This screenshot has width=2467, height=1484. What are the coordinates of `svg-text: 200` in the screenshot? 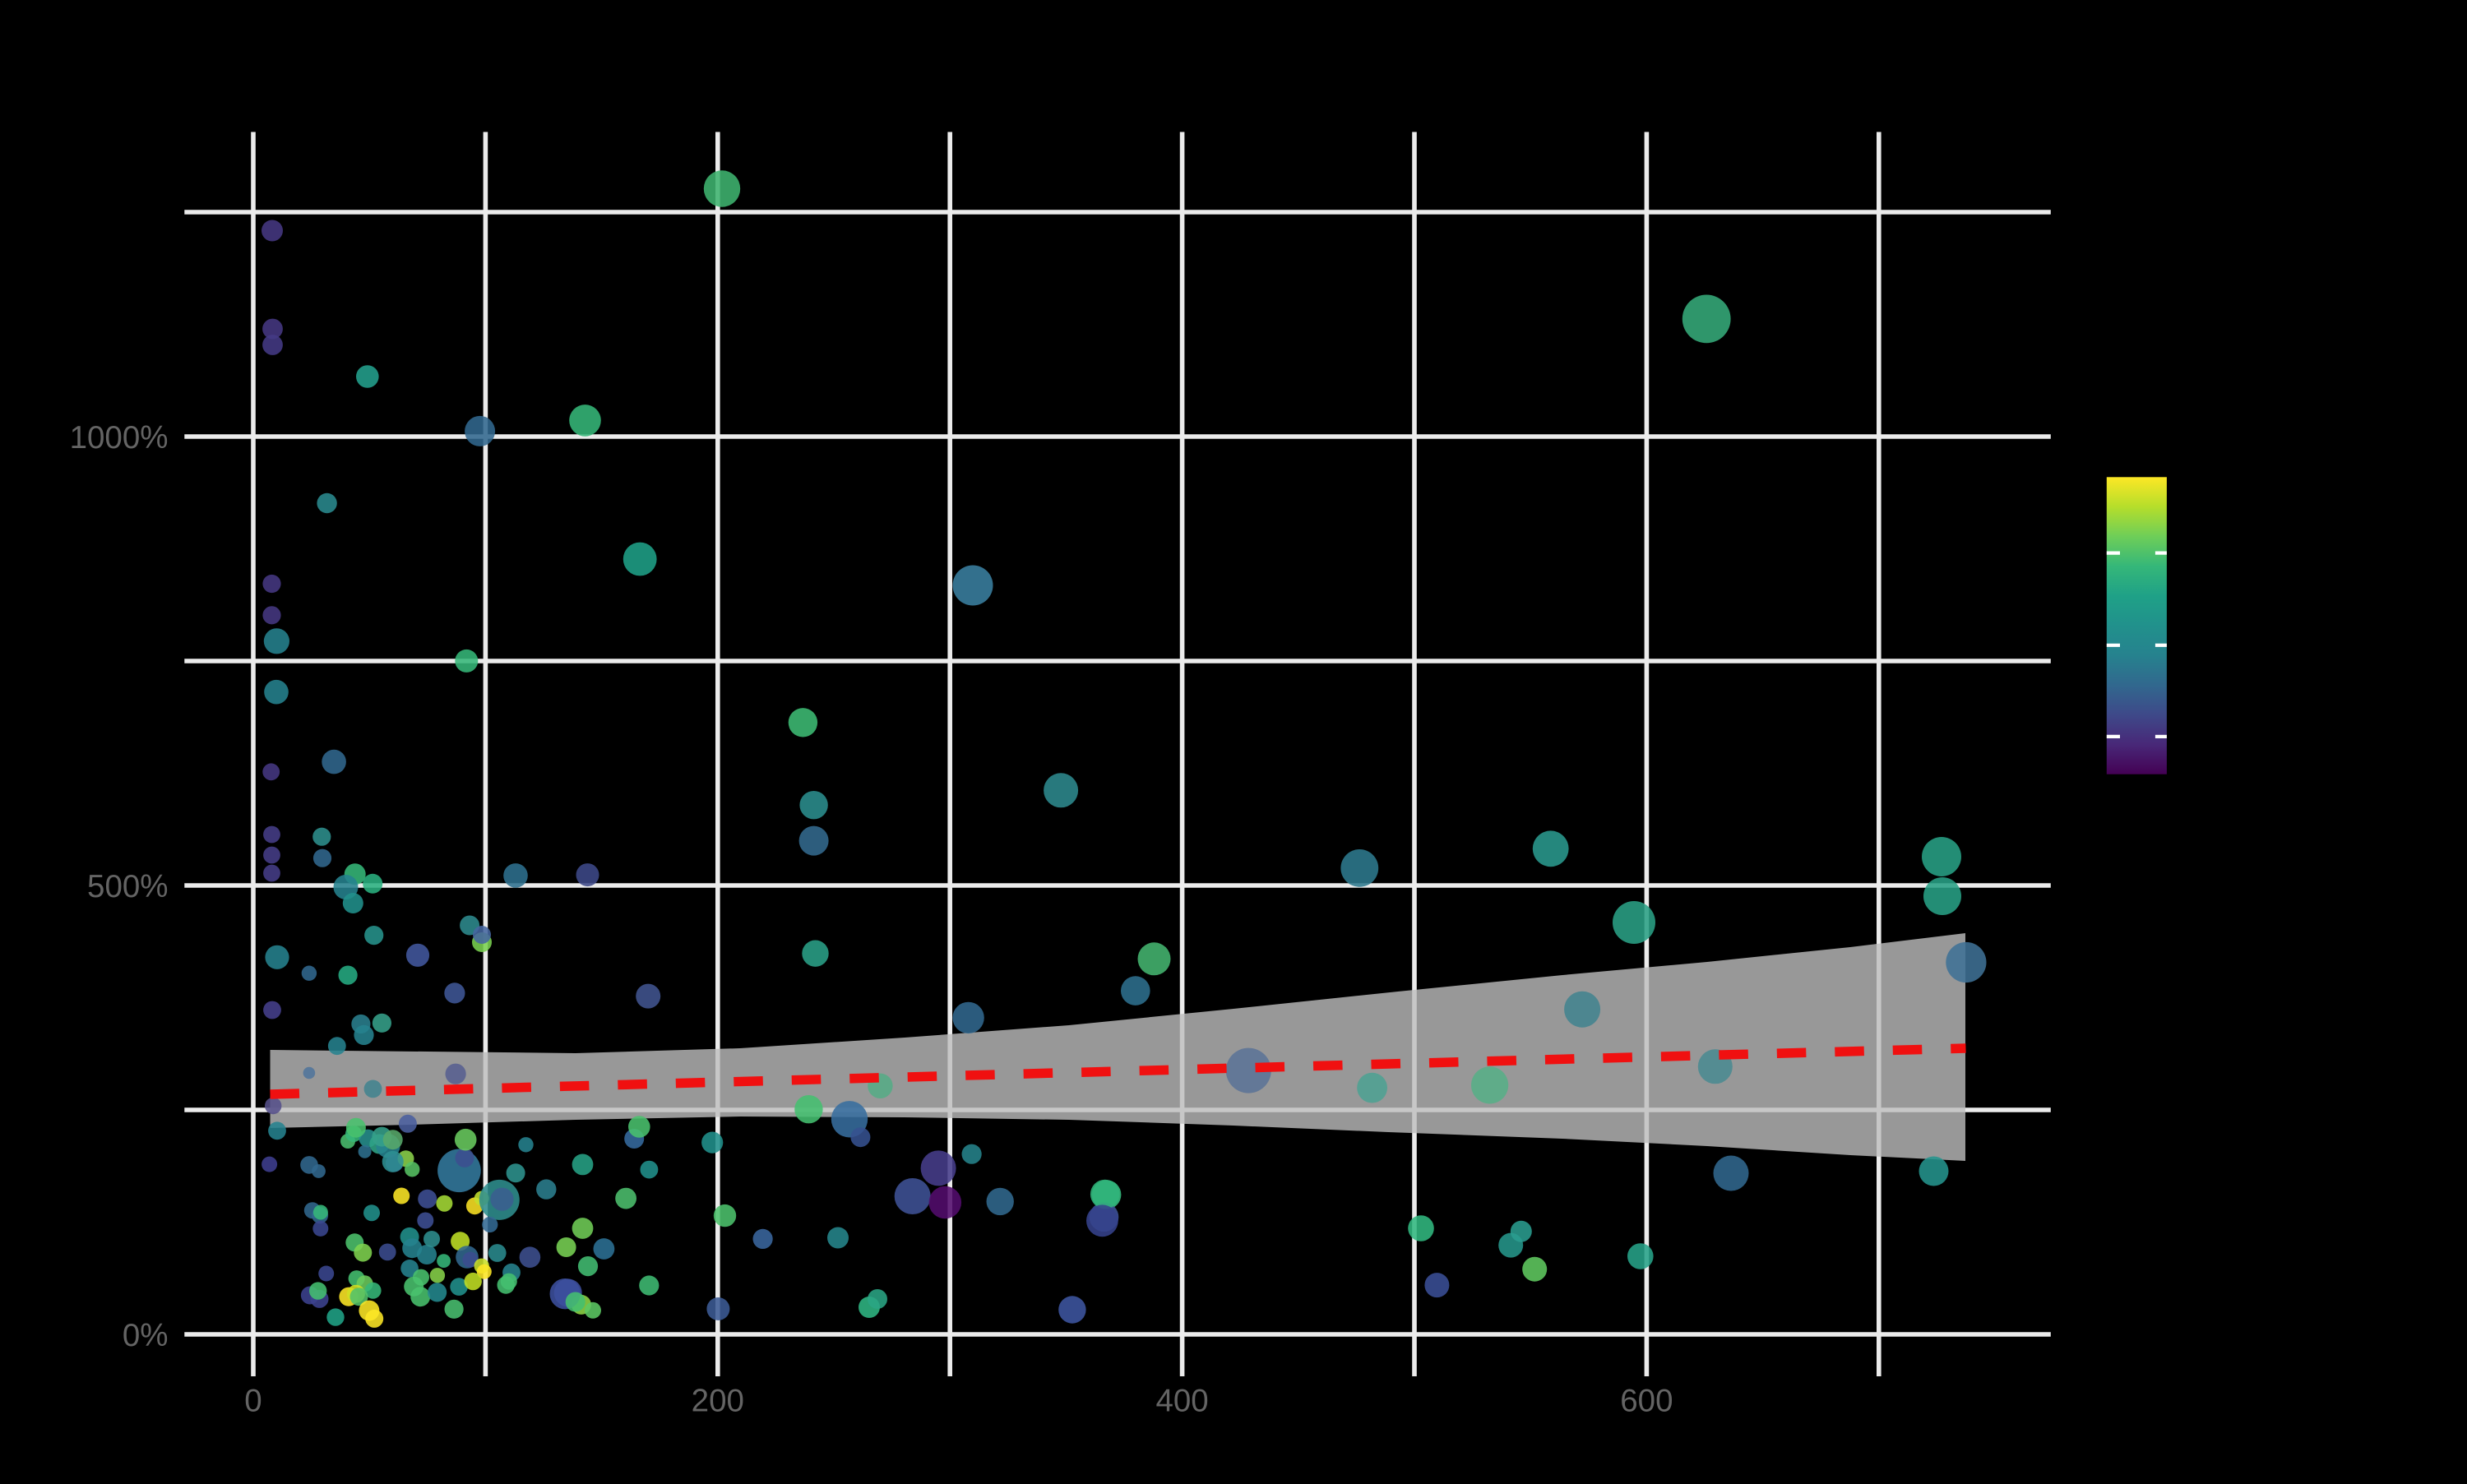 It's located at (718, 1401).